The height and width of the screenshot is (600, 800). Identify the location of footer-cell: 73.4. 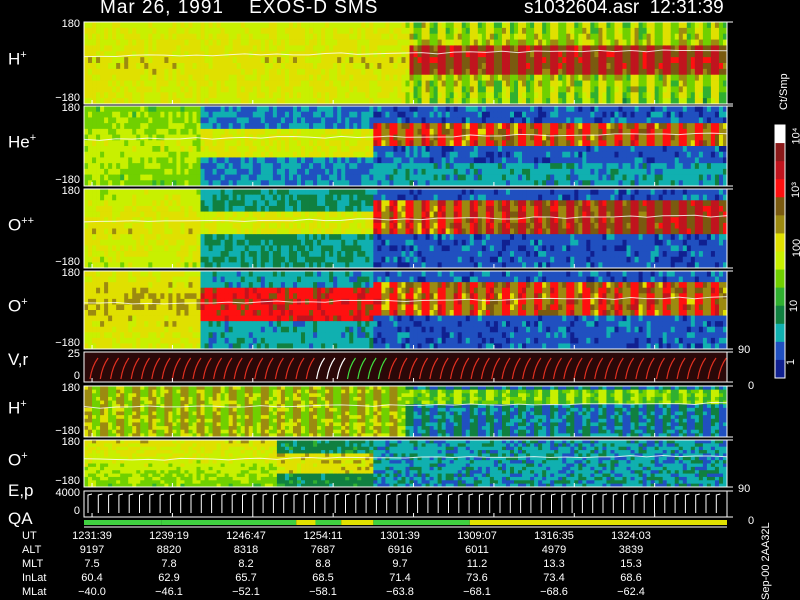
(554, 578).